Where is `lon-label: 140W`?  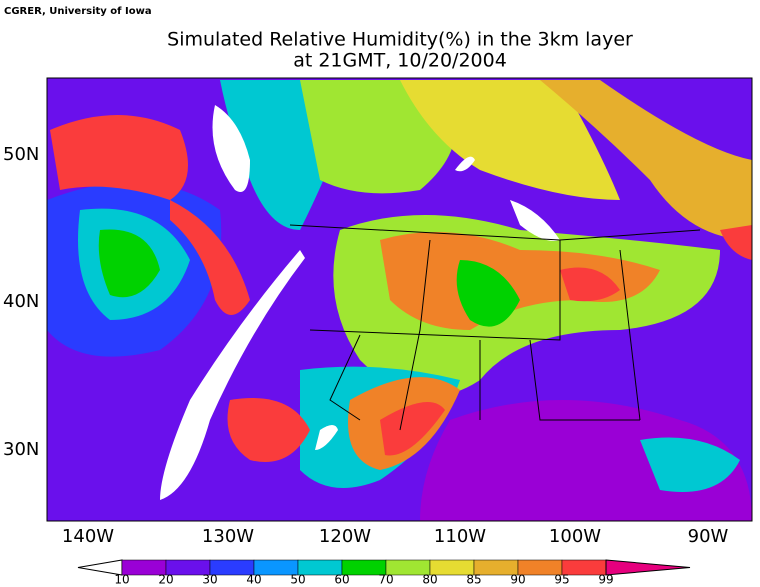
lon-label: 140W is located at coordinates (88, 536).